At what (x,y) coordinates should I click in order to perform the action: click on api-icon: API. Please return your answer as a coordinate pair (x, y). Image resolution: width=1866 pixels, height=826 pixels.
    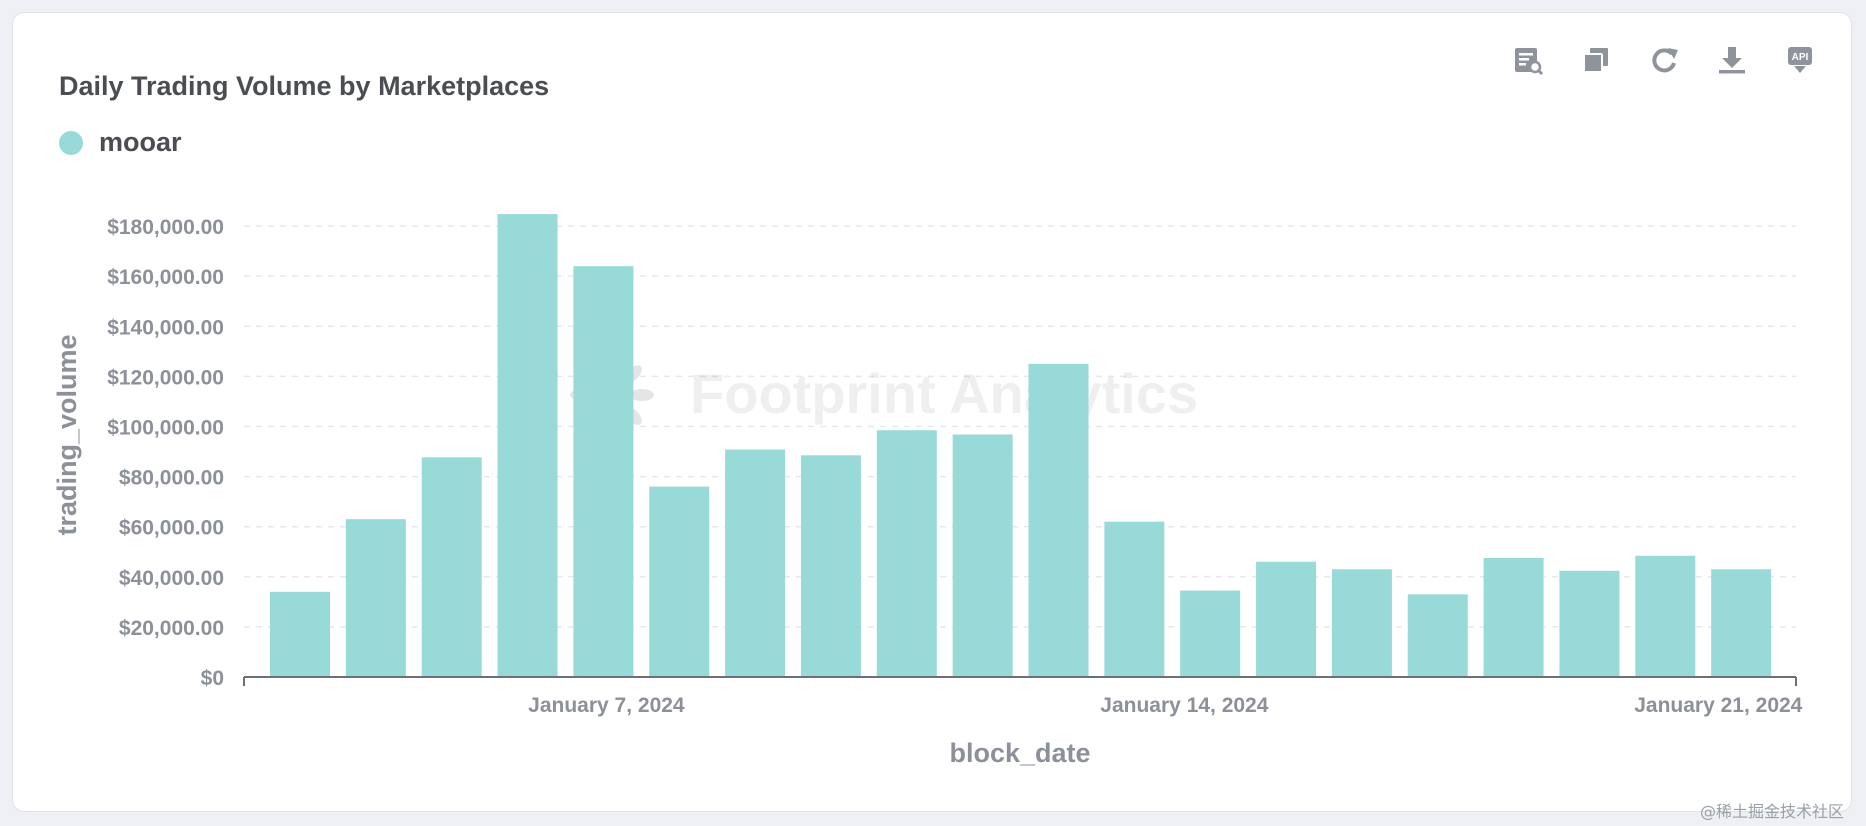
    Looking at the image, I should click on (1800, 60).